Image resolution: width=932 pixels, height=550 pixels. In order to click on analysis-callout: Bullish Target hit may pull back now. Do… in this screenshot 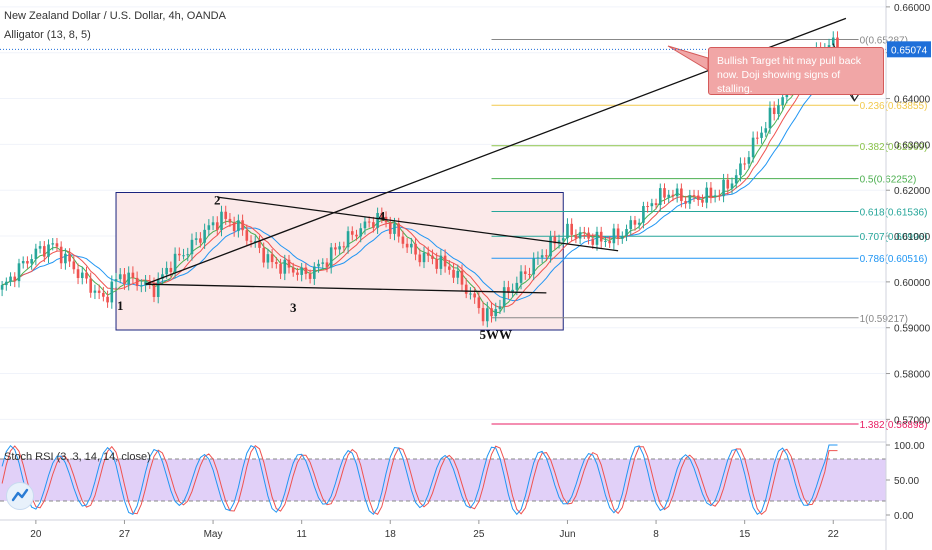, I will do `click(796, 71)`.